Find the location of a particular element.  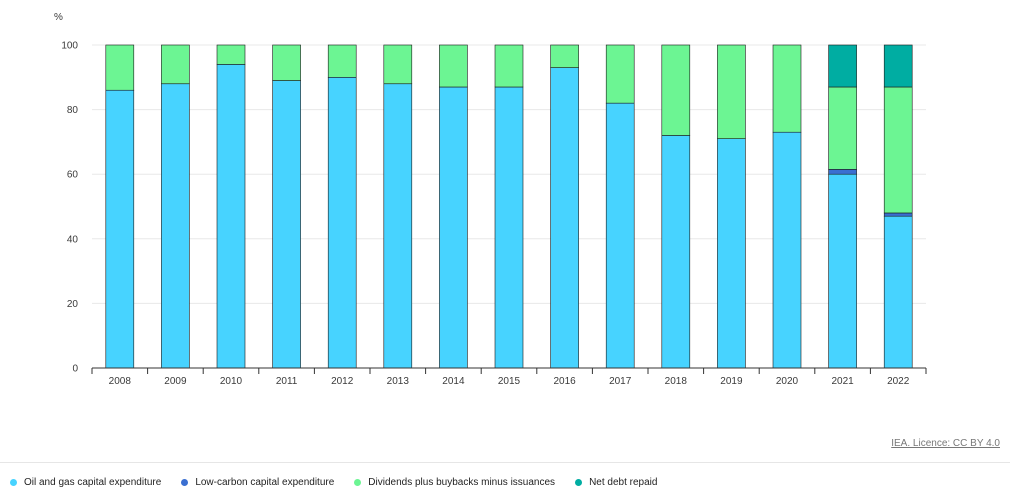

legend-swatch-low-carbon-capex is located at coordinates (185, 482).